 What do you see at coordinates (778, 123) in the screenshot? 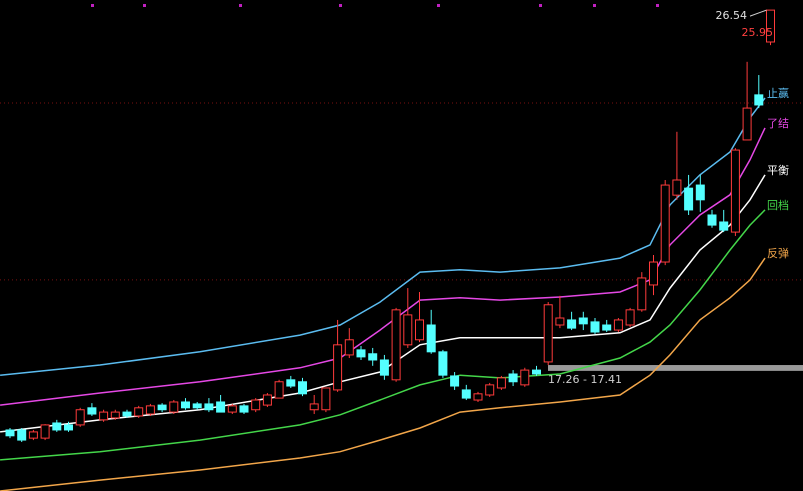
I see `legend-label: 了结` at bounding box center [778, 123].